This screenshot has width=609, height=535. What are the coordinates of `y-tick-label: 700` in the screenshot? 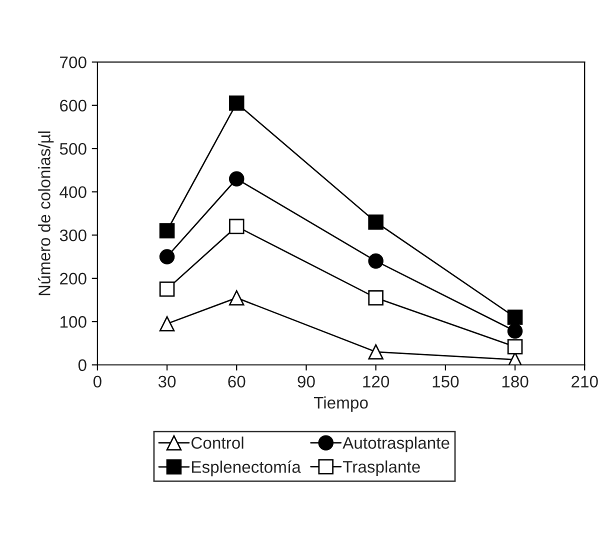 It's located at (73, 62).